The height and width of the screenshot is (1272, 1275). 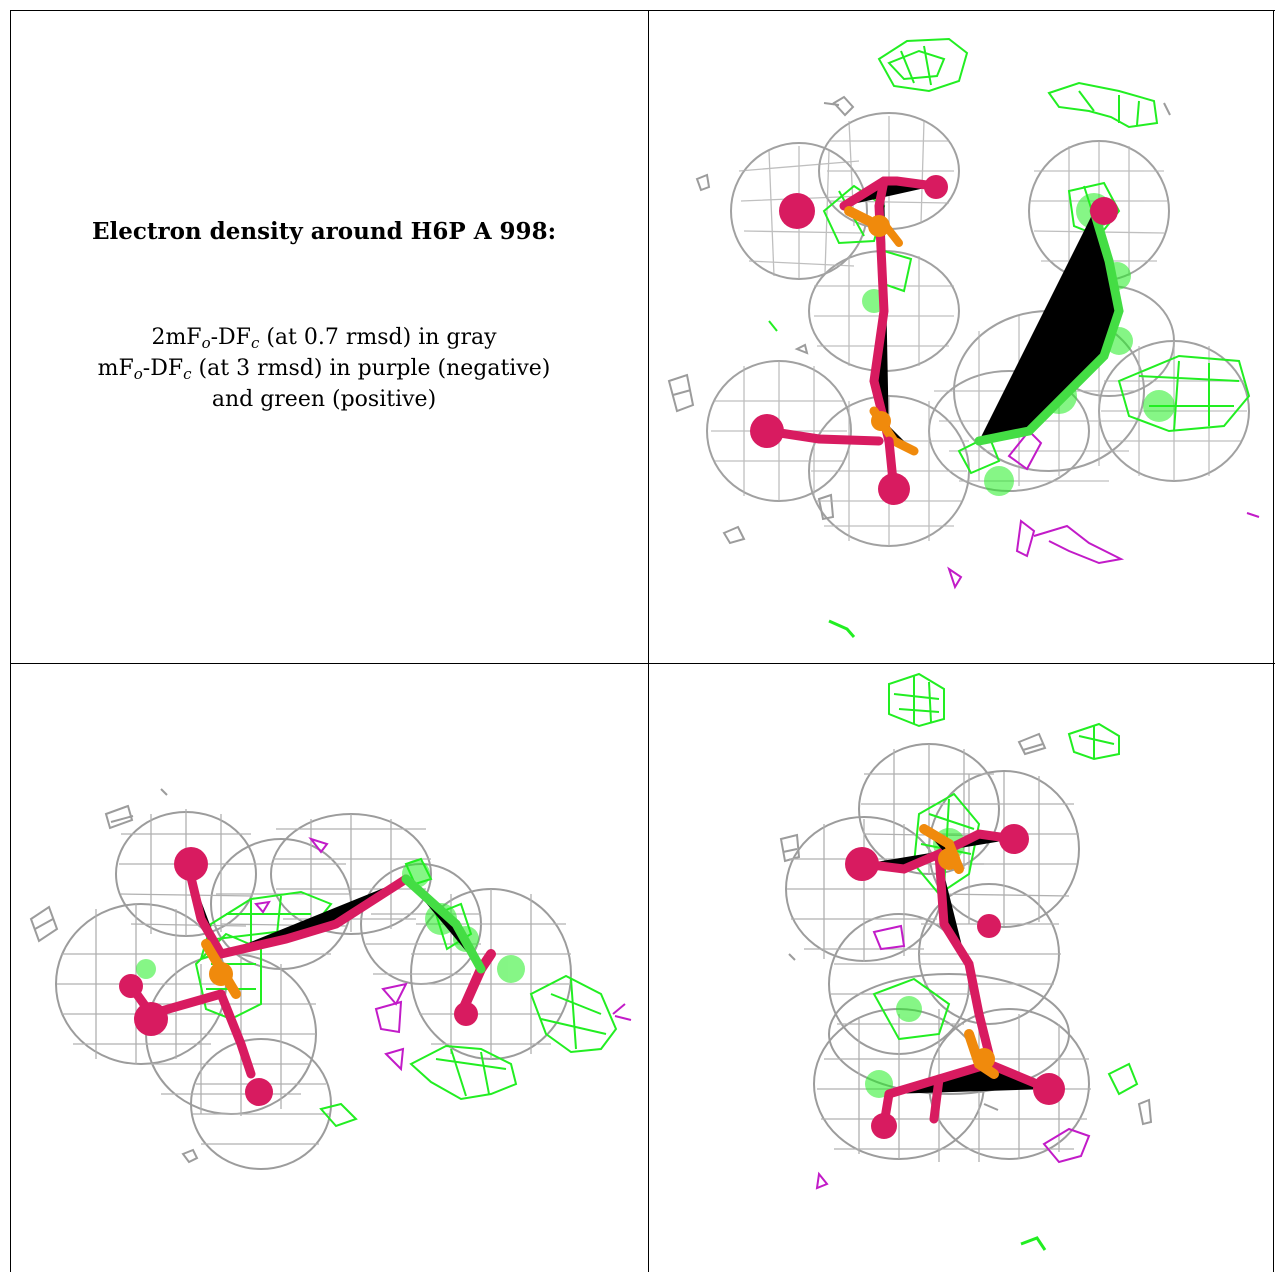 What do you see at coordinates (115, 368) in the screenshot?
I see `caption-text: mF` at bounding box center [115, 368].